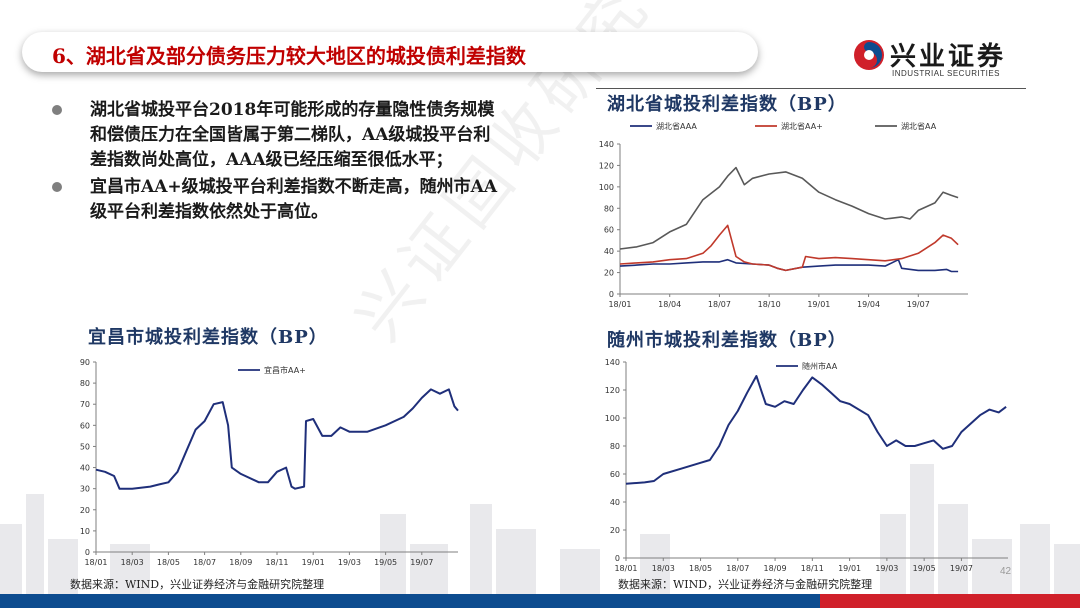 The height and width of the screenshot is (608, 1080). I want to click on x-tick-label: 19/04, so click(868, 304).